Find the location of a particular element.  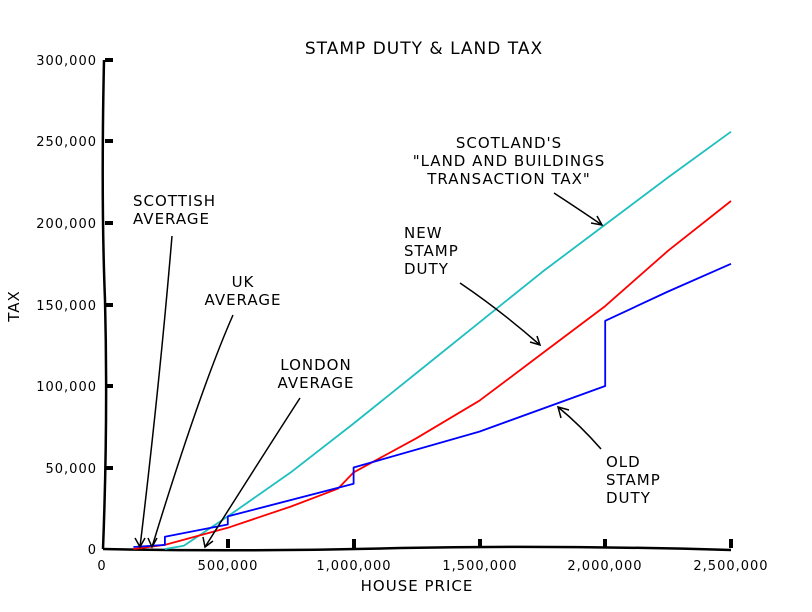

svg-text: 2,500,000 is located at coordinates (730, 566).